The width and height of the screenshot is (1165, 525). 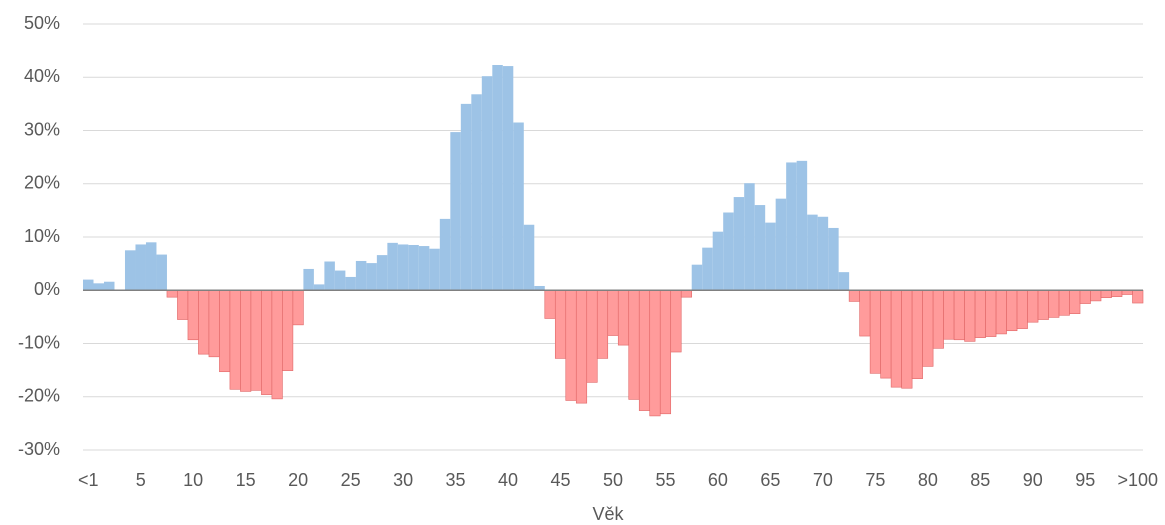 I want to click on x-tick-label: 90, so click(x=1033, y=480).